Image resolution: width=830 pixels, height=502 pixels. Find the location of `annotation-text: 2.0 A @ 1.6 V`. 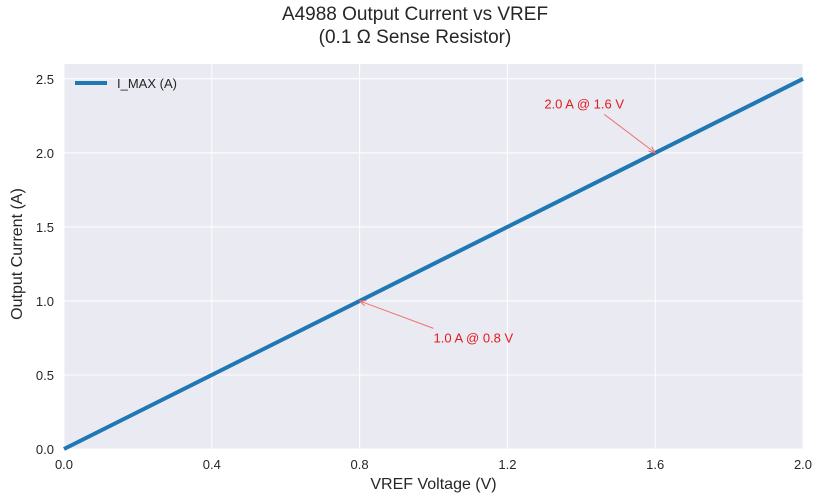

annotation-text: 2.0 A @ 1.6 V is located at coordinates (584, 103).